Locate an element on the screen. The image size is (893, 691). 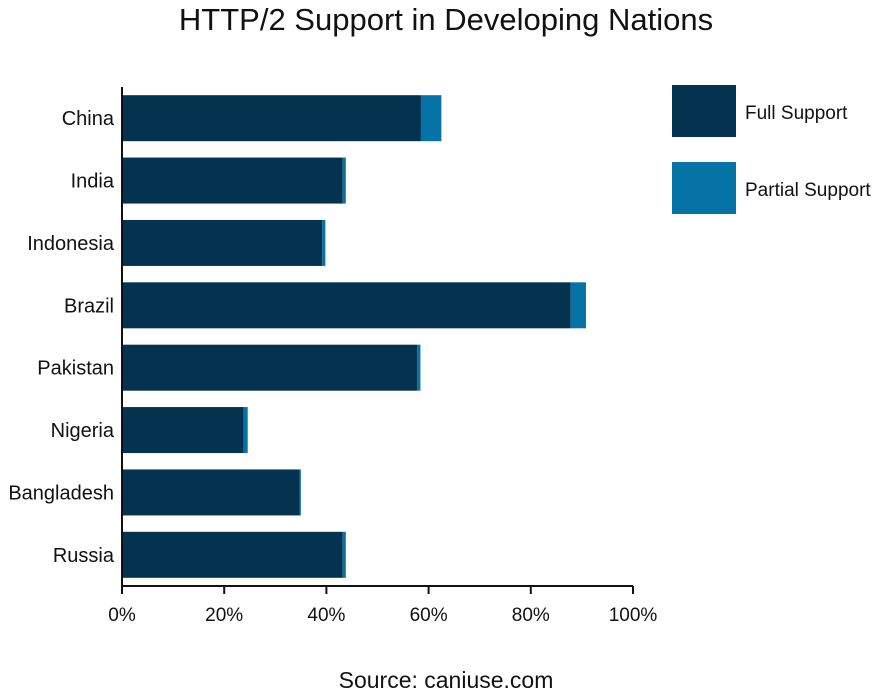
category-label: Brazil is located at coordinates (89, 306).